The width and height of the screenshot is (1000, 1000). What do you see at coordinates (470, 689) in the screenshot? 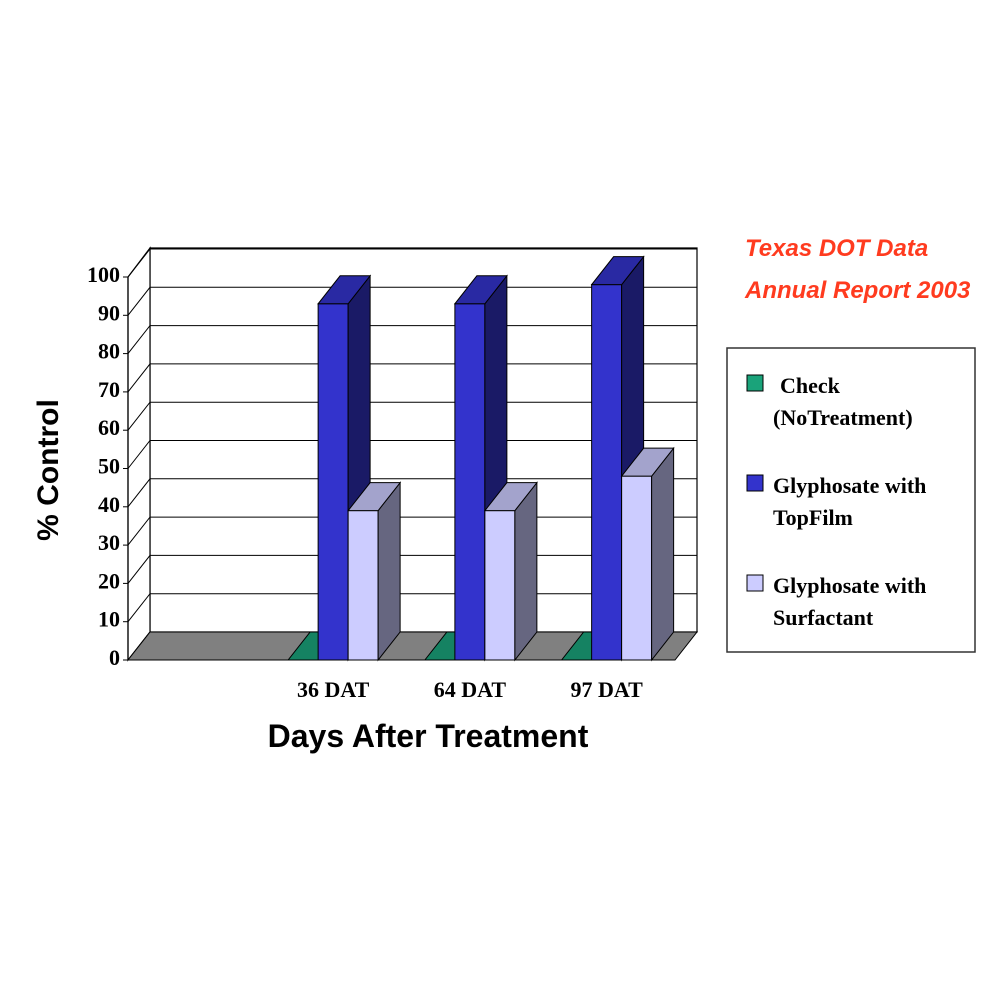
I see `x-tick-label: 64 DAT` at bounding box center [470, 689].